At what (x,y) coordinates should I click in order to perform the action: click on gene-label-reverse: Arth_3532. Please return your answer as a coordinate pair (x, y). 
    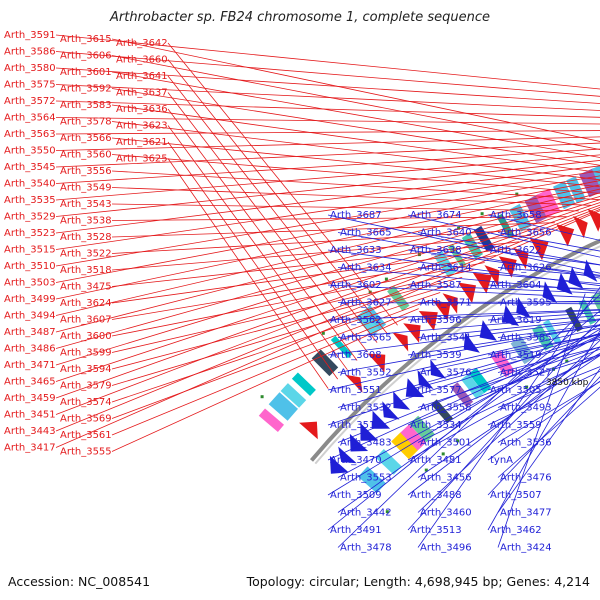
    Looking at the image, I should click on (366, 408).